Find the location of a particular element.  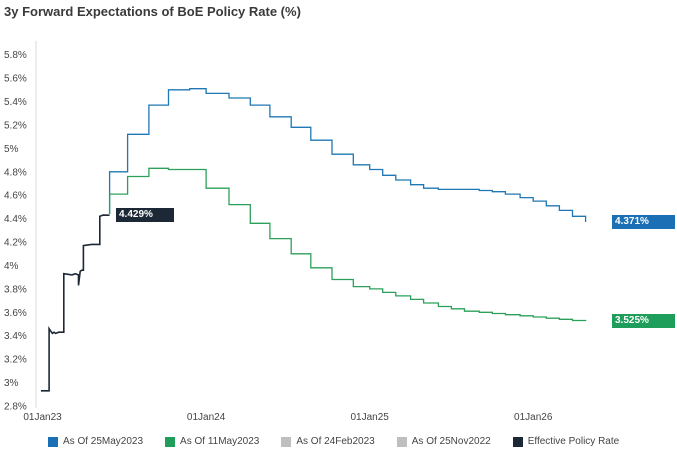

end-value-badge: 4.371% is located at coordinates (643, 222).